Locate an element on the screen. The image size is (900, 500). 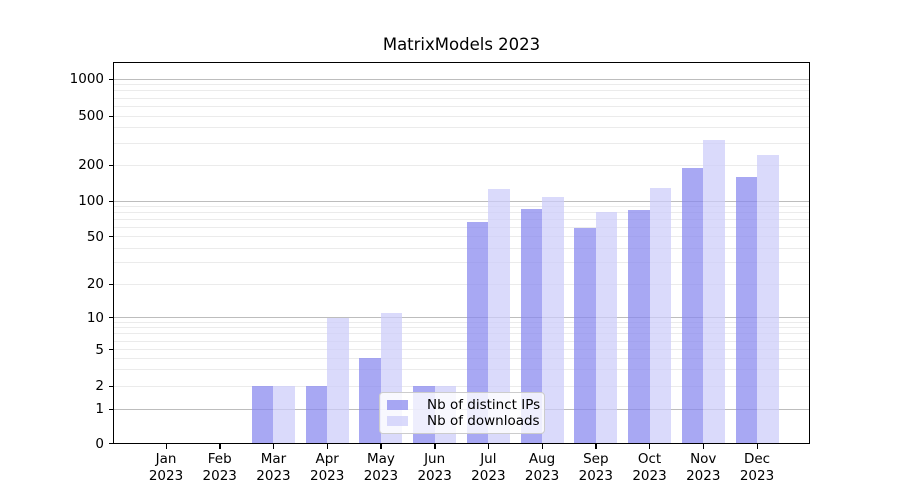
x-tick-label-nov: Nov 2023 is located at coordinates (703, 467).